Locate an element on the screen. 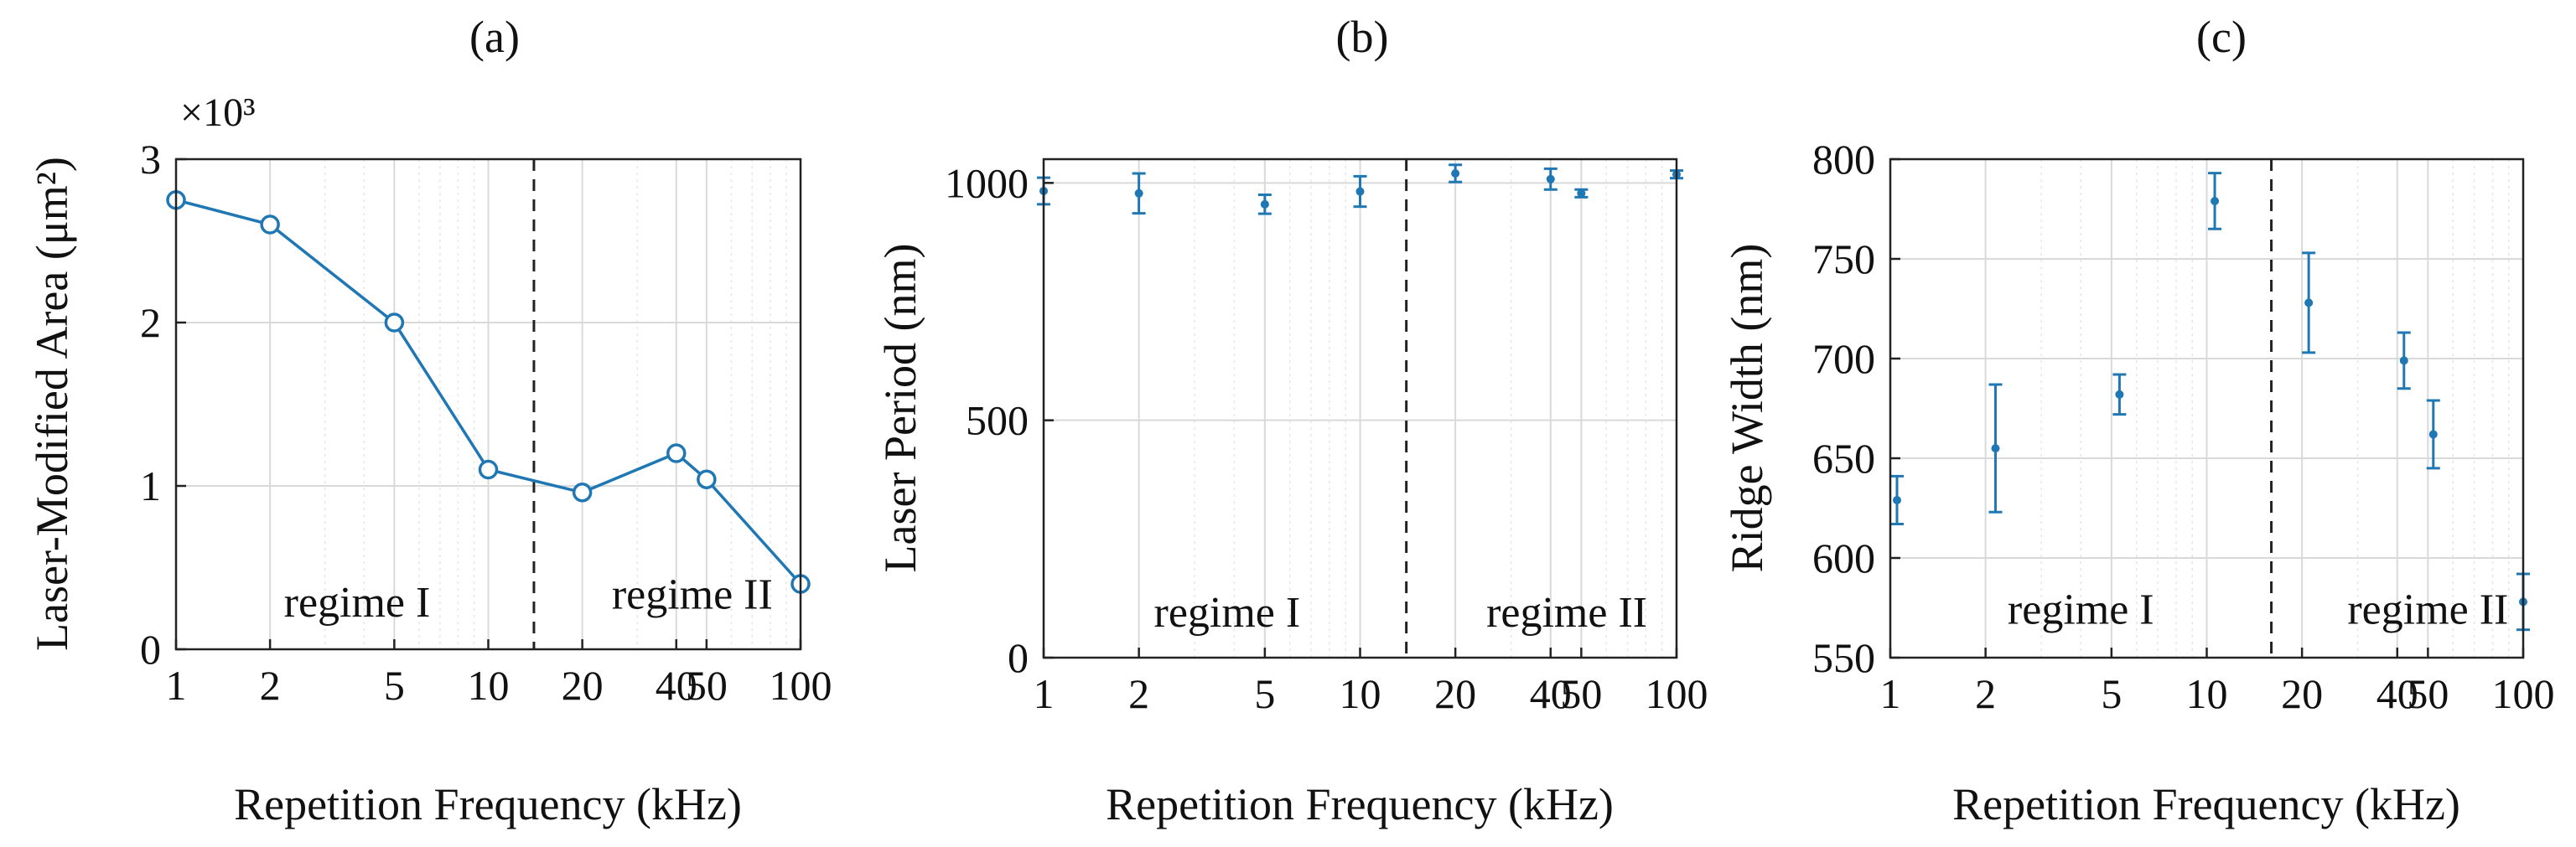 The height and width of the screenshot is (847, 2576). panel-b-x-tick-label: 5 is located at coordinates (1264, 693).